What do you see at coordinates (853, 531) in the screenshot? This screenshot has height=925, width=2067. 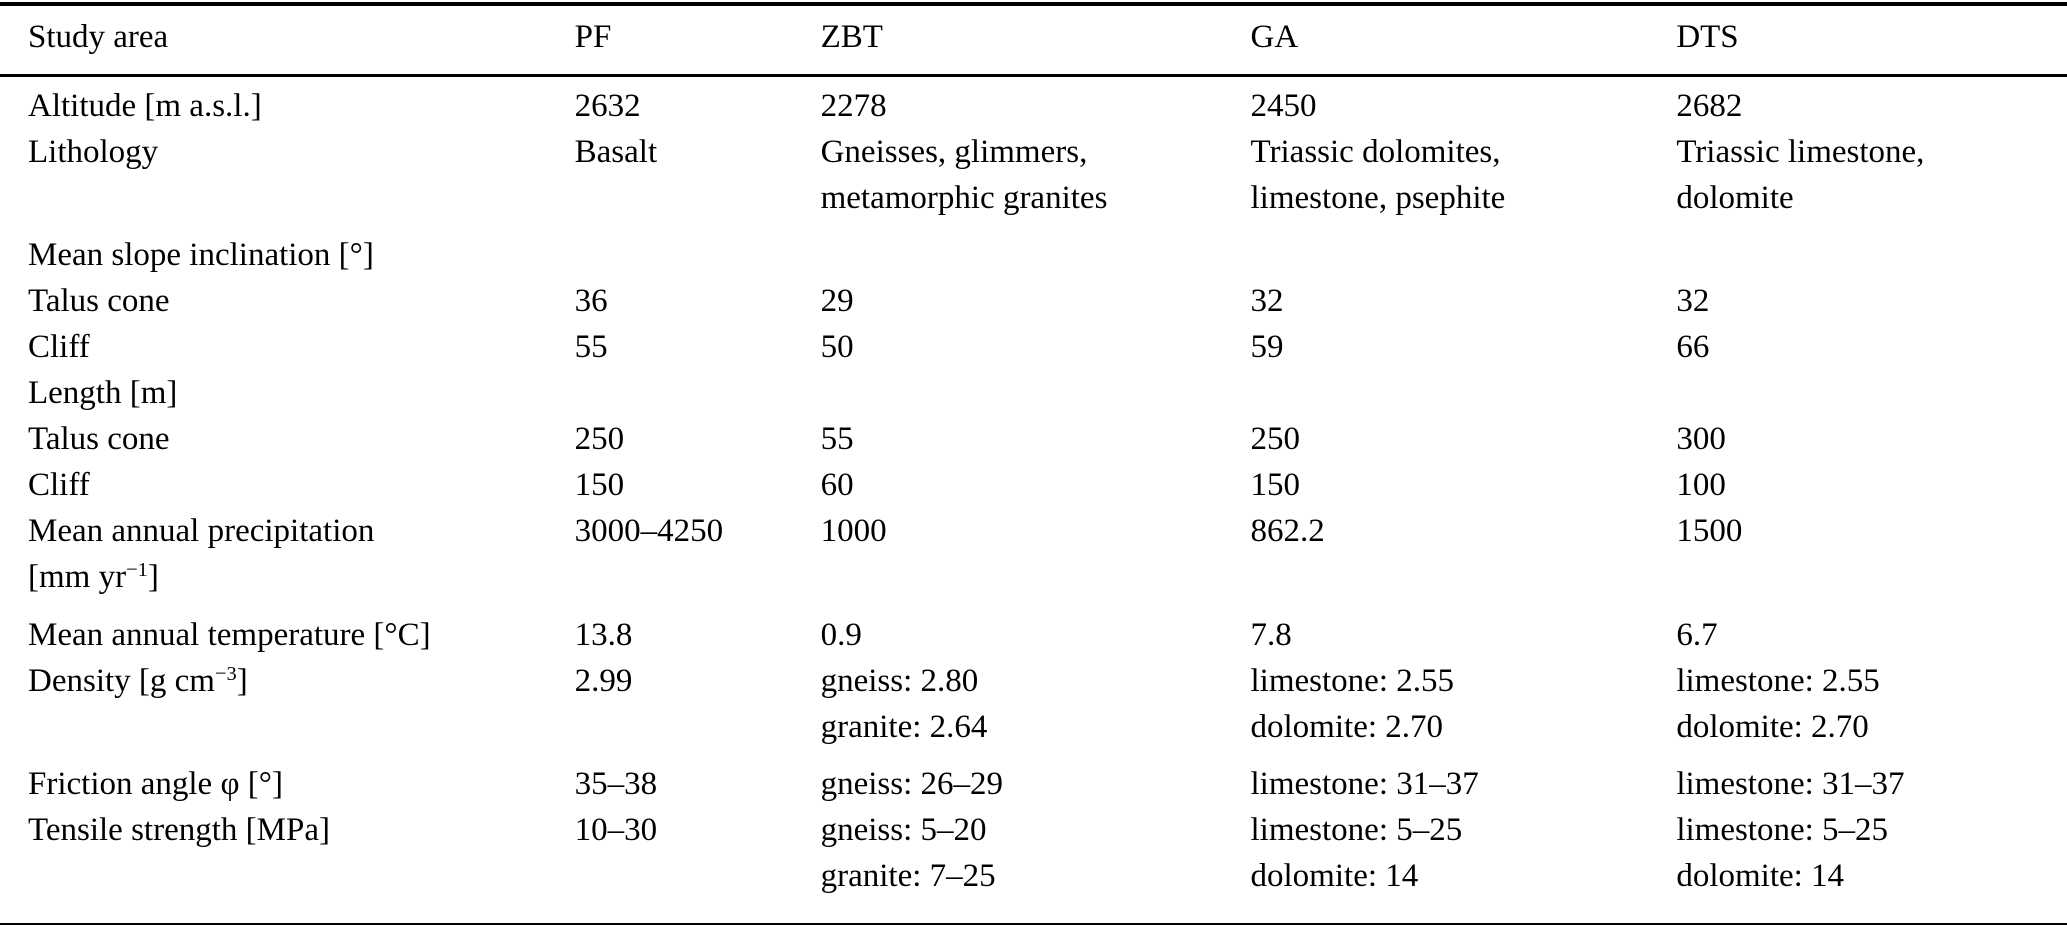 I see `cell-line: 1000` at bounding box center [853, 531].